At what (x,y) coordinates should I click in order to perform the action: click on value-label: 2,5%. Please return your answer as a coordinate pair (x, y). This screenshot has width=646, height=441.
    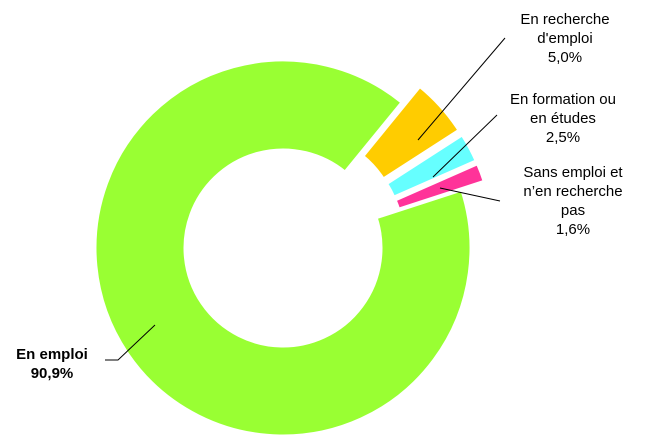
    Looking at the image, I should click on (563, 137).